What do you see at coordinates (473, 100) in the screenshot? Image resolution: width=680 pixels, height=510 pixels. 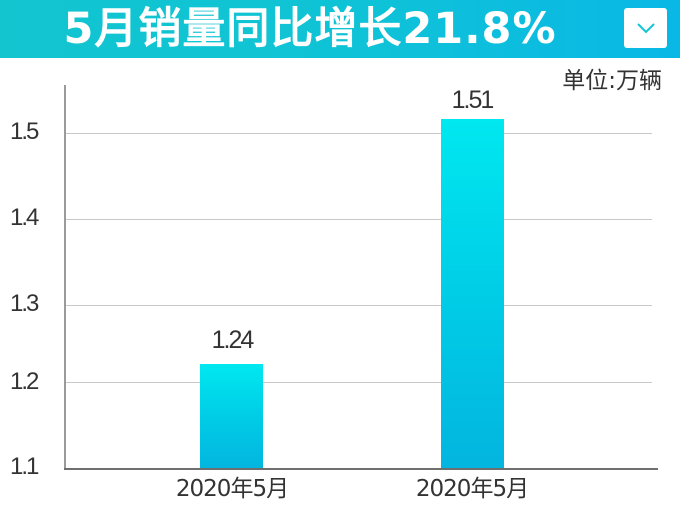 I see `bar-value-label: 1.51` at bounding box center [473, 100].